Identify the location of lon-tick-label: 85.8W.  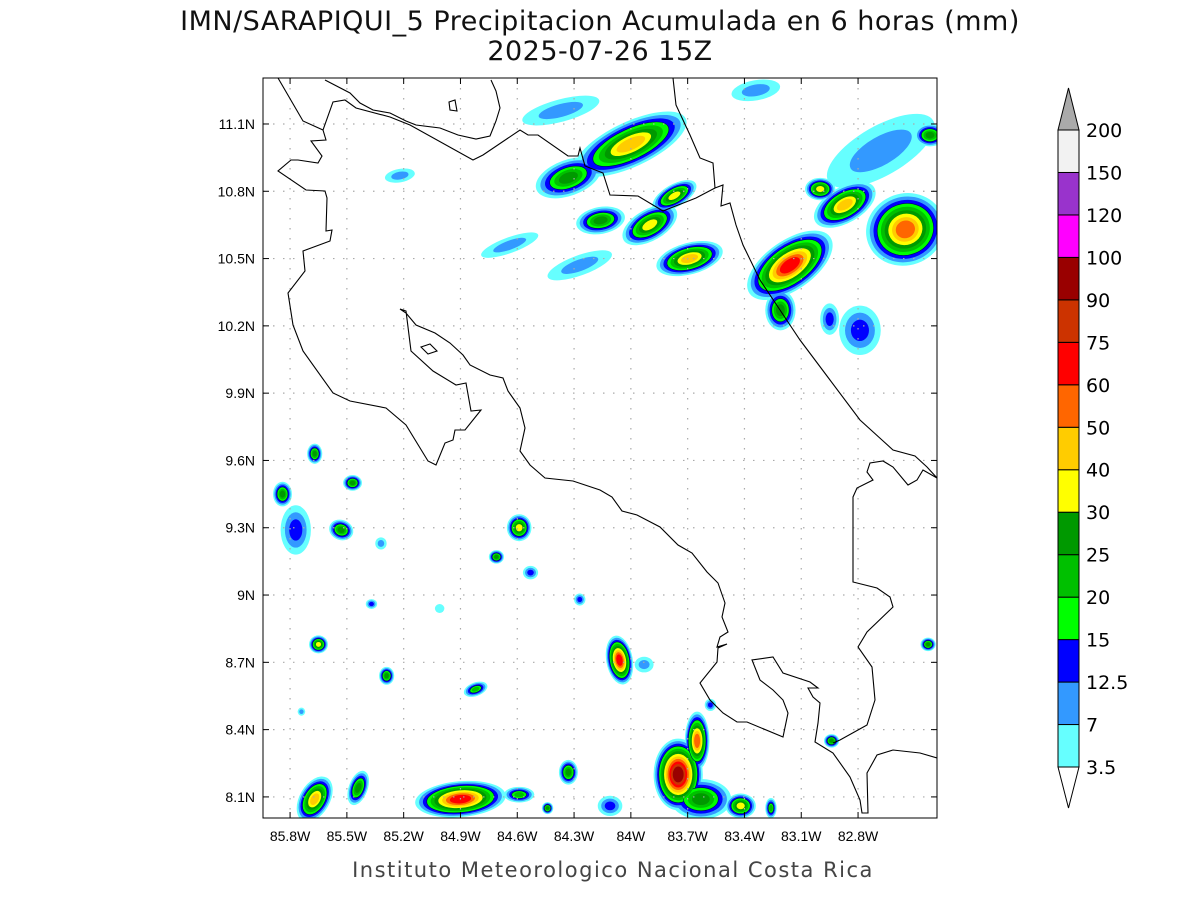
(290, 836).